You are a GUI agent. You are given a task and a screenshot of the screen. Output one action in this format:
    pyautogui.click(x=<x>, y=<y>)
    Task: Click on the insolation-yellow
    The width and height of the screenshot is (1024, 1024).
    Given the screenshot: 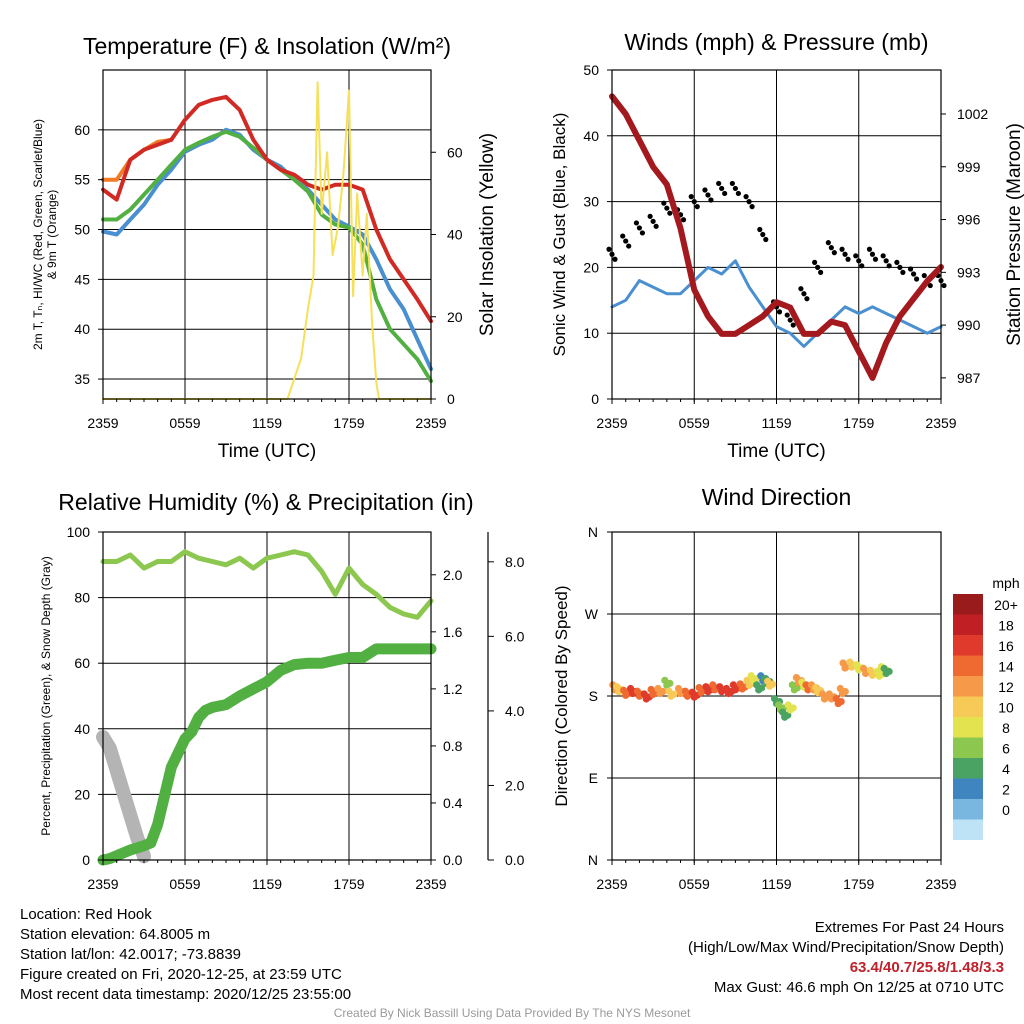 What is the action you would take?
    pyautogui.click(x=267, y=240)
    